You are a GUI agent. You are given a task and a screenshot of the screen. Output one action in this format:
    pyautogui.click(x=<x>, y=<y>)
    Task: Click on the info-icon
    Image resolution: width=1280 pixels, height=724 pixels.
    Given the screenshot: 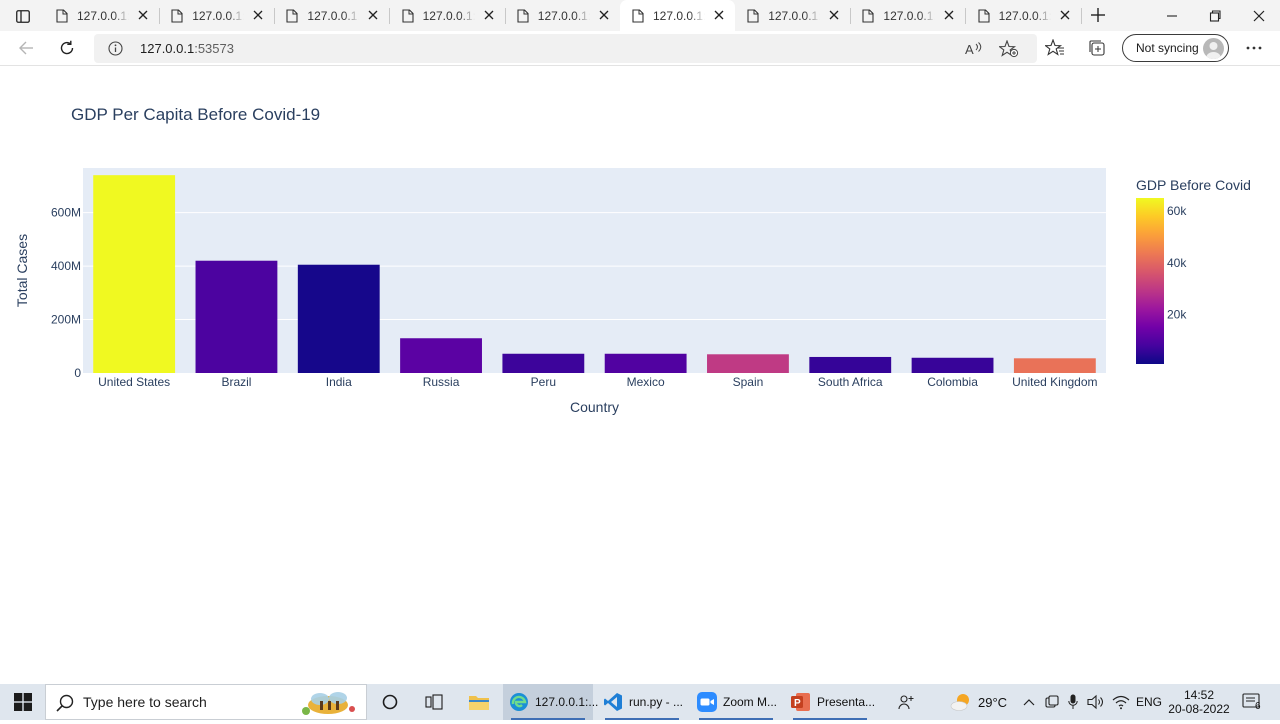 What is the action you would take?
    pyautogui.click(x=115, y=48)
    